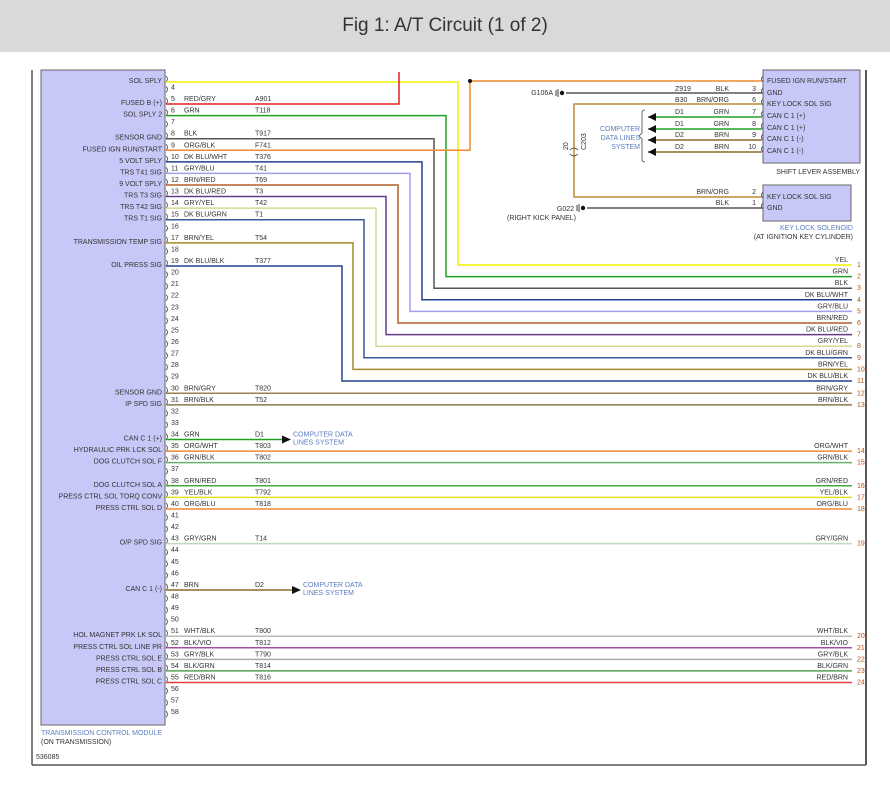 The image size is (890, 791). What do you see at coordinates (175, 573) in the screenshot?
I see `tcm-pin-number: 46` at bounding box center [175, 573].